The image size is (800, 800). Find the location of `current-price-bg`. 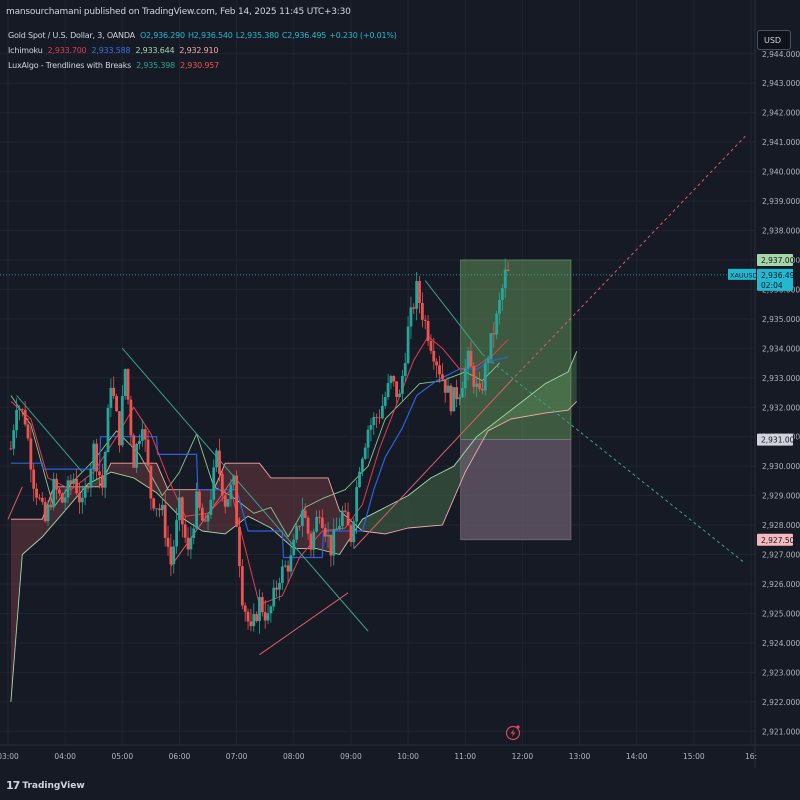

current-price-bg is located at coordinates (775, 279).